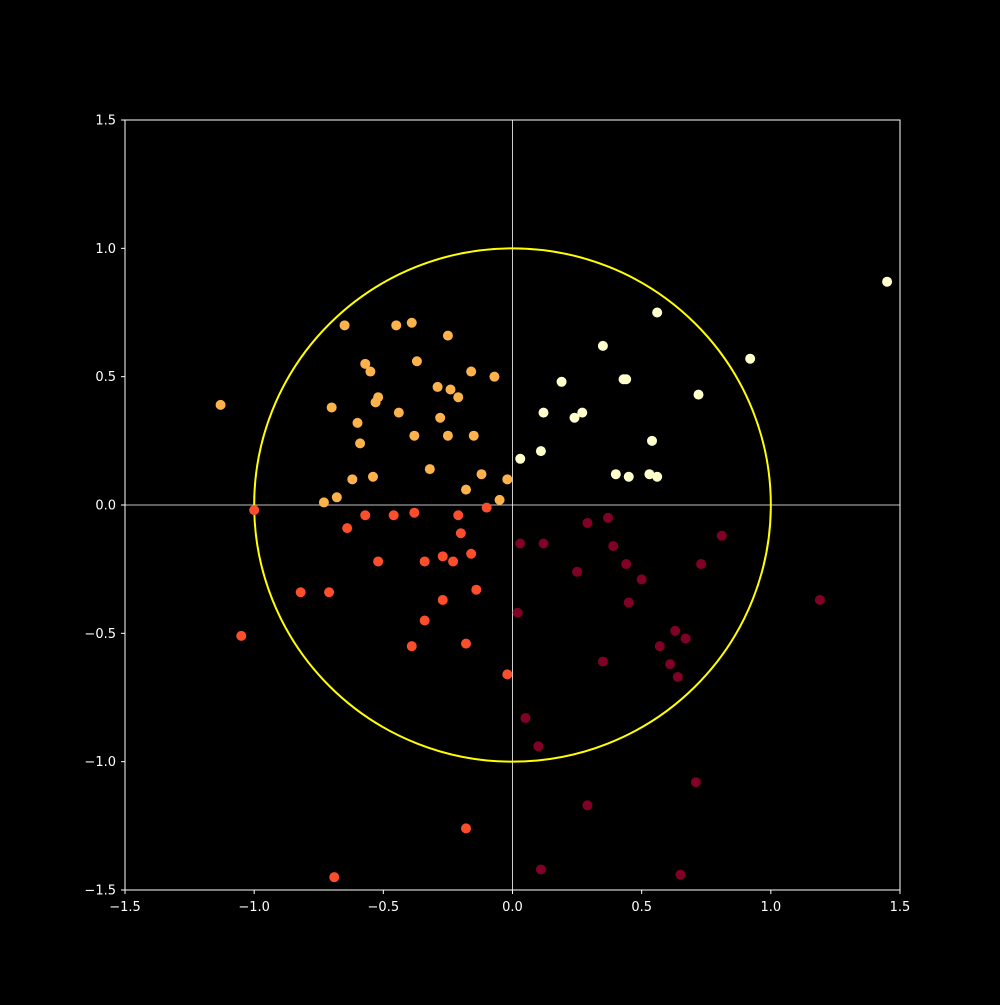  I want to click on y-axis: −1.5 −1.0 −0.5 0.0 0.5 1.0 1.5, so click(104, 506).